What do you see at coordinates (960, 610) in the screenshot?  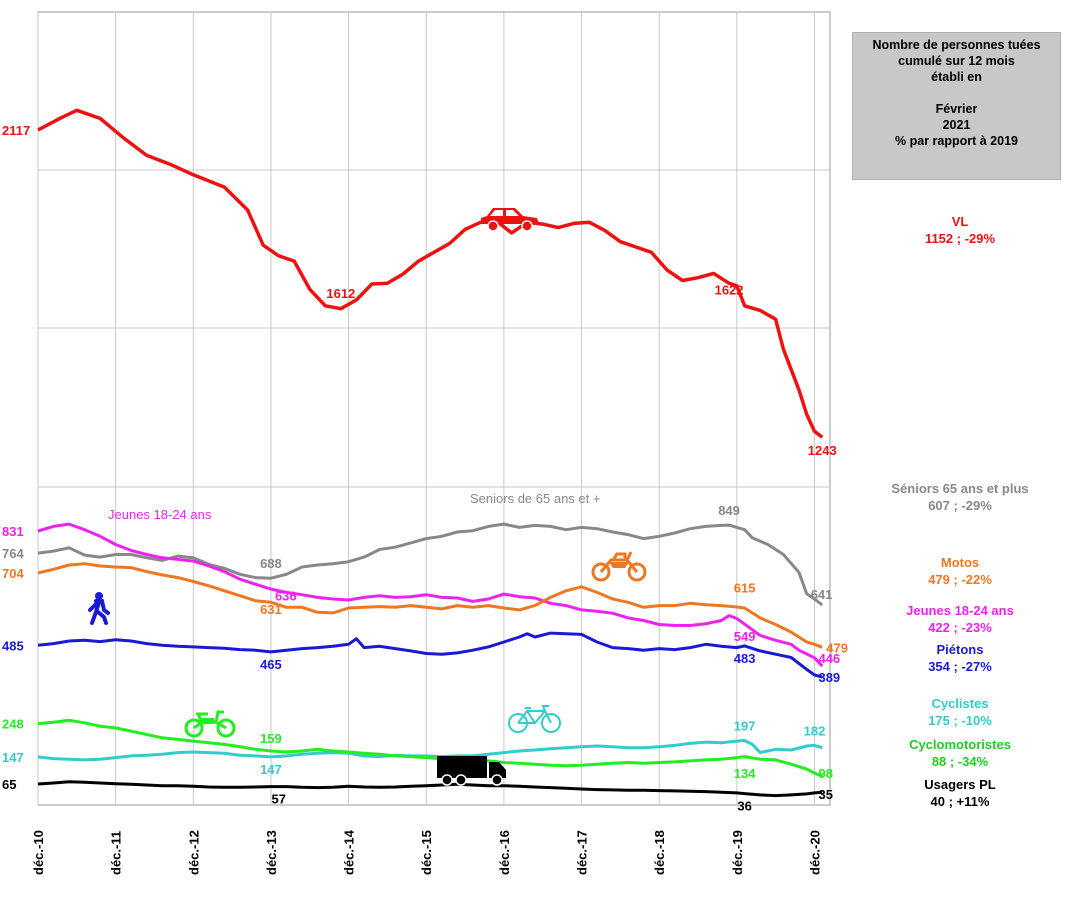 I see `legend-name: Jeunes 18-24 ans` at bounding box center [960, 610].